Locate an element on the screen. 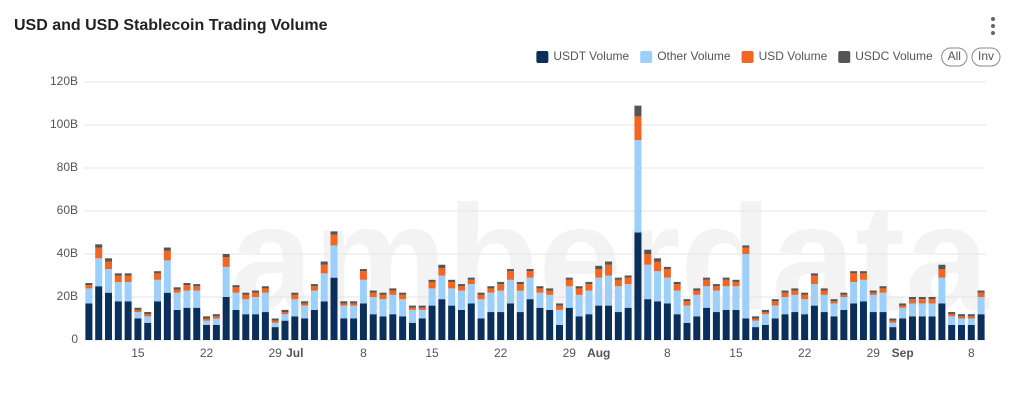  button-label: All is located at coordinates (954, 56).